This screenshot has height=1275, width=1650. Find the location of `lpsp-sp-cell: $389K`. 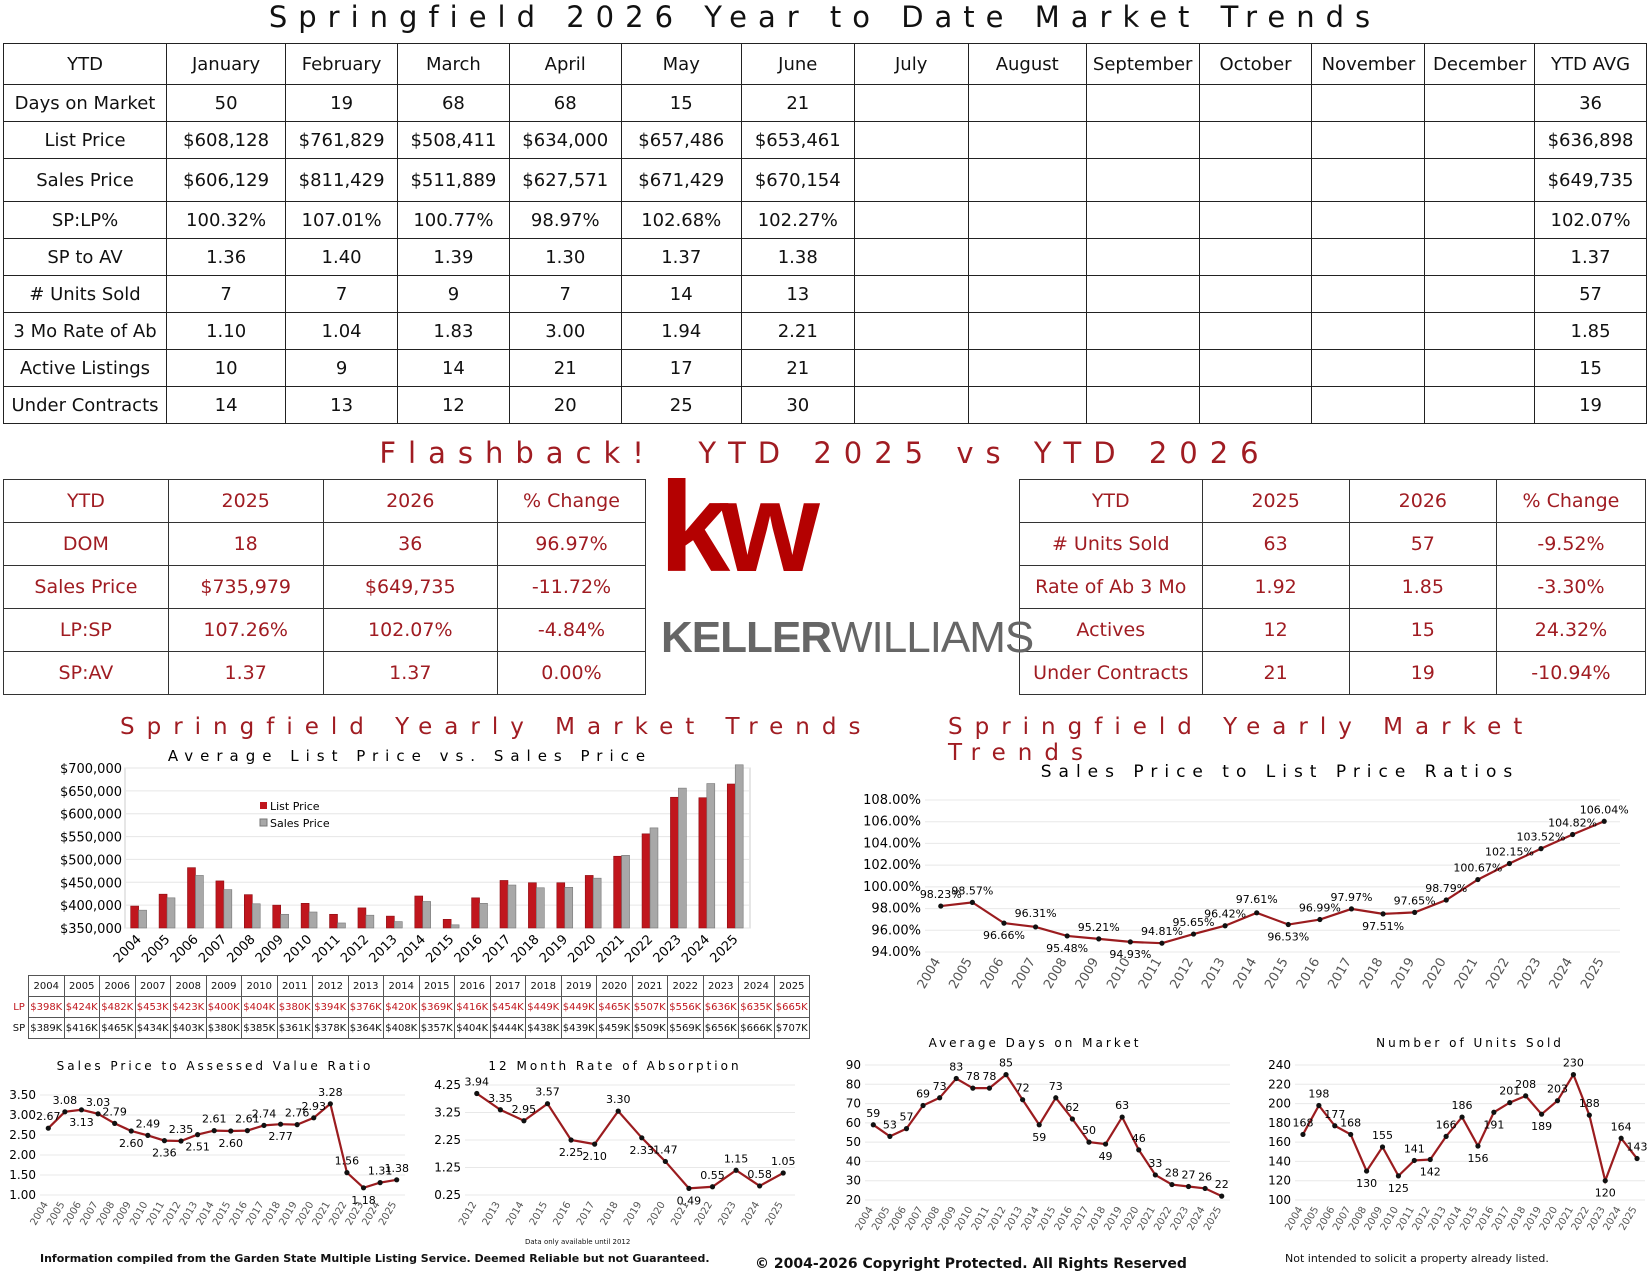

lpsp-sp-cell: $389K is located at coordinates (46, 1028).